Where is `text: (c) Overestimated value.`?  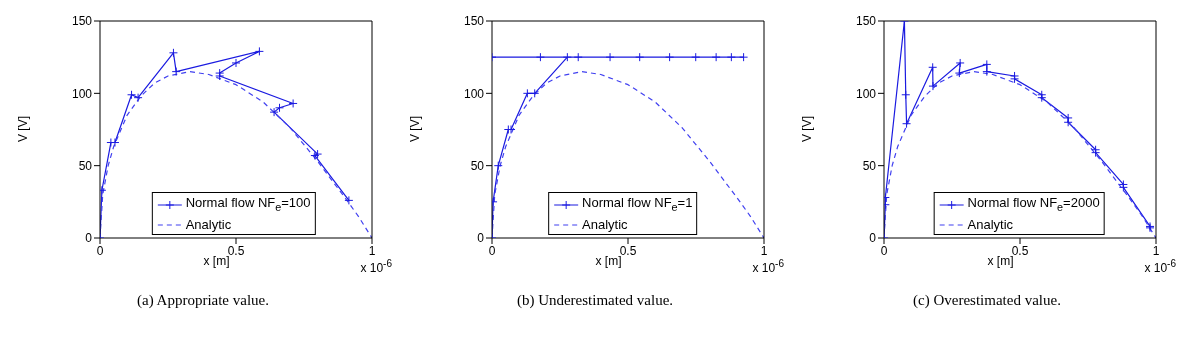 text: (c) Overestimated value. is located at coordinates (987, 300).